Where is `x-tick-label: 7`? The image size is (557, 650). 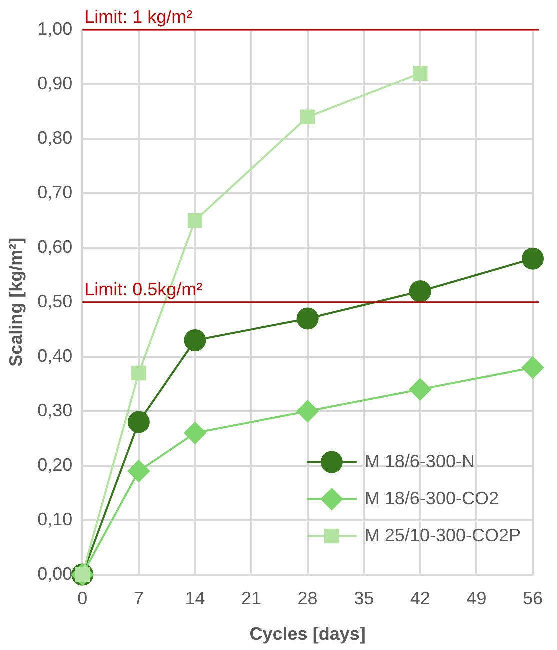 x-tick-label: 7 is located at coordinates (139, 598).